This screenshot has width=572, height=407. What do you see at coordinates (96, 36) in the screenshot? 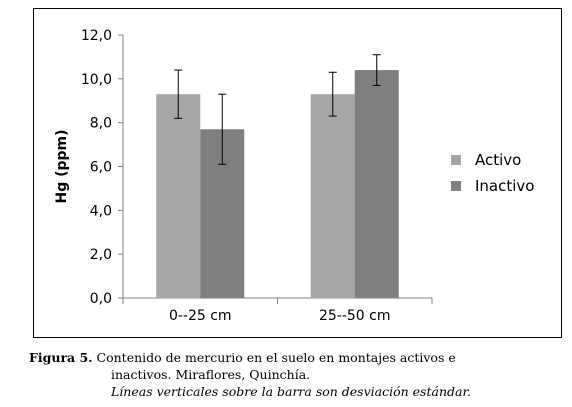
I see `y-tick-label: 12,0` at bounding box center [96, 36].